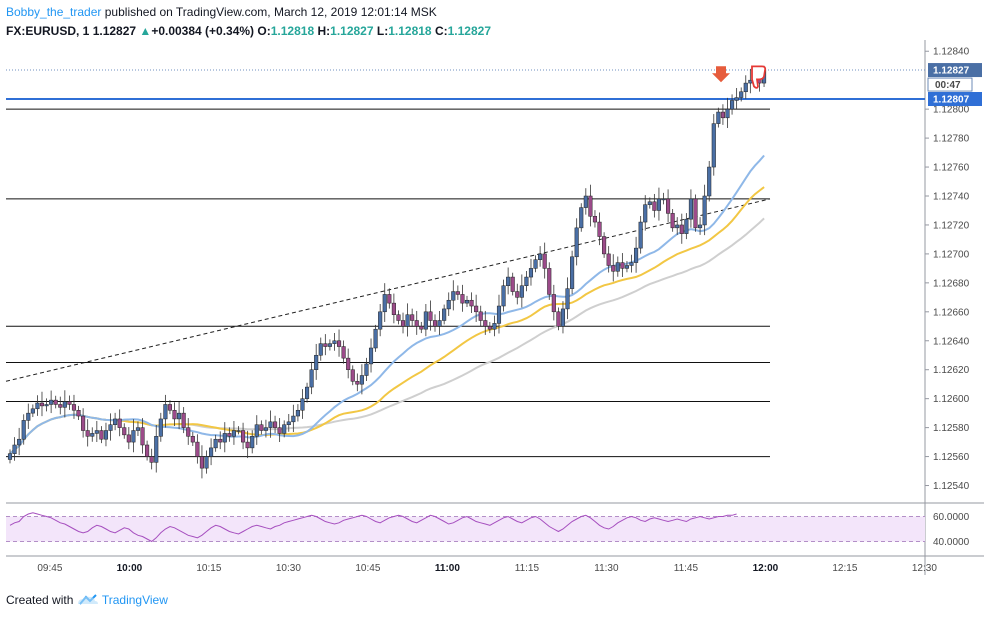  What do you see at coordinates (951, 168) in the screenshot?
I see `price-tick-label: 1.12760` at bounding box center [951, 168].